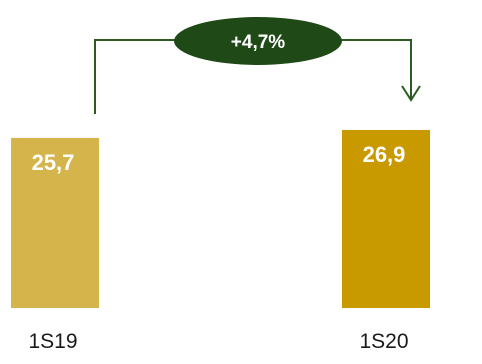  I want to click on bar-1S20, so click(386, 218).